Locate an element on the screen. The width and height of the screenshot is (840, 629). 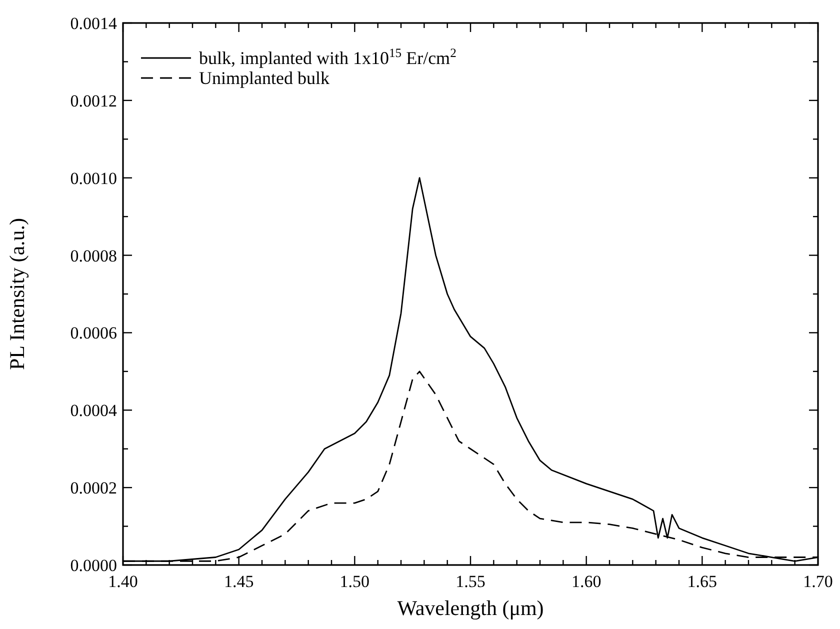
y-tick-label: 0.0008 is located at coordinates (93, 256).